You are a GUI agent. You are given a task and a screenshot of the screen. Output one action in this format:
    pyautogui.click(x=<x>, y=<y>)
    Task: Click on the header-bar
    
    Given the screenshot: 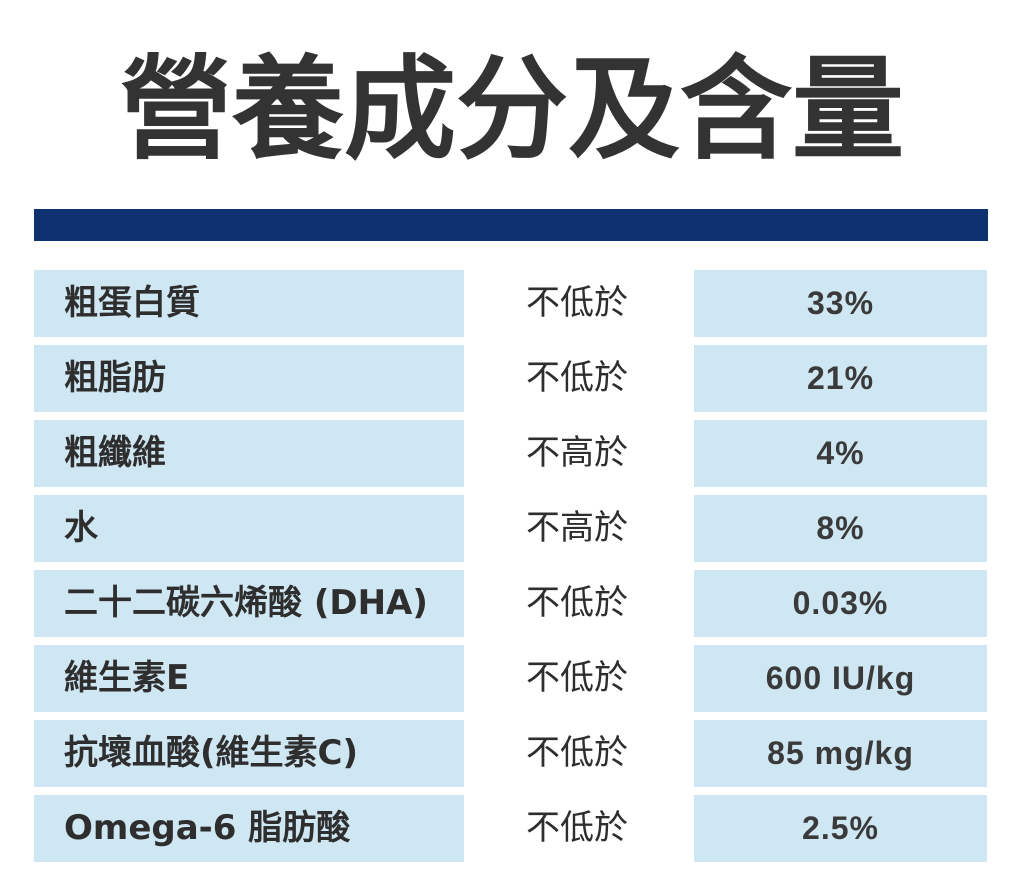 What is the action you would take?
    pyautogui.click(x=511, y=225)
    